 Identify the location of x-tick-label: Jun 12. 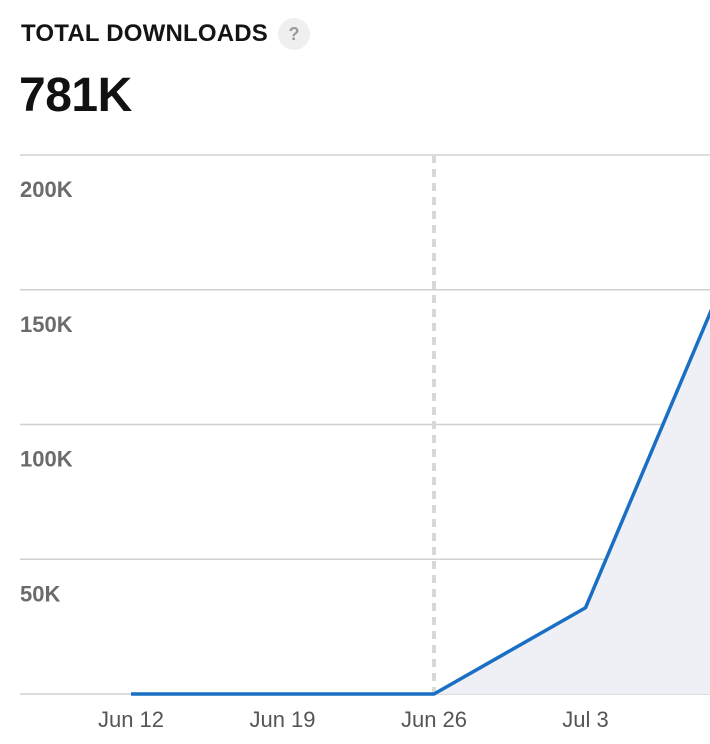
(131, 719).